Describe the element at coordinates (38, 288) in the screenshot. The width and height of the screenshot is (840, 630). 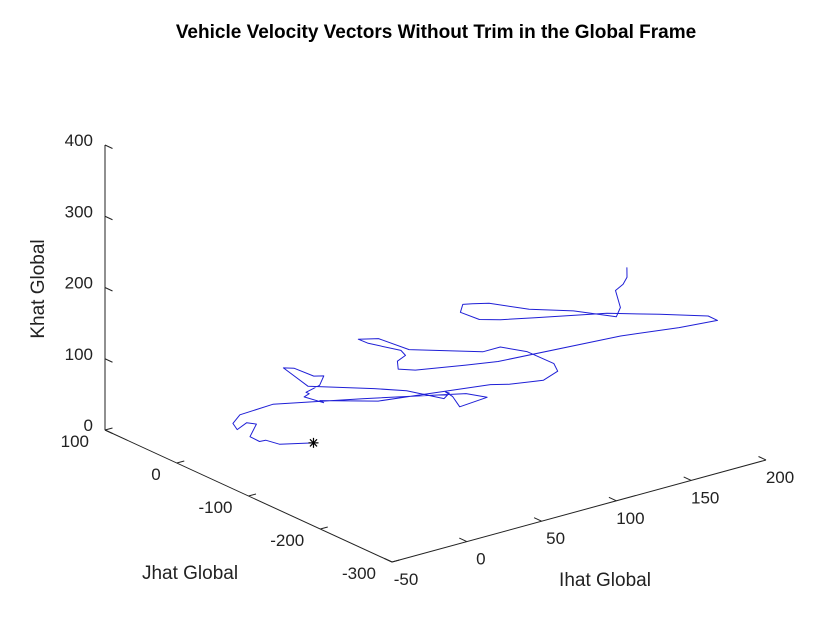
I see `z-axis-label: Khat Global` at that location.